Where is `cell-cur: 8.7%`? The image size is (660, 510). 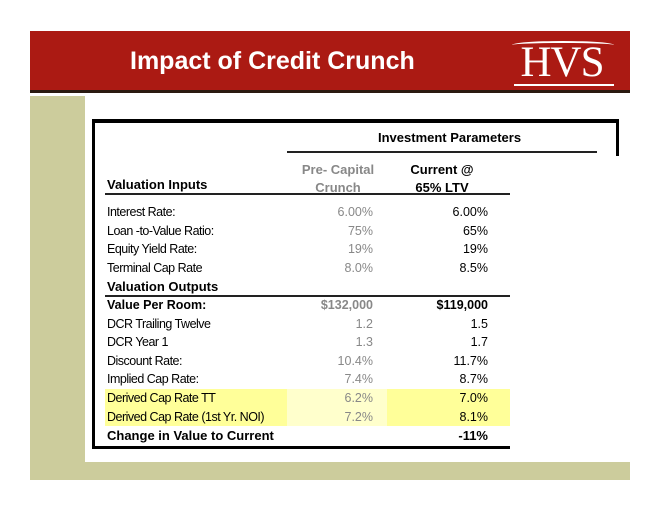 cell-cur: 8.7% is located at coordinates (474, 379).